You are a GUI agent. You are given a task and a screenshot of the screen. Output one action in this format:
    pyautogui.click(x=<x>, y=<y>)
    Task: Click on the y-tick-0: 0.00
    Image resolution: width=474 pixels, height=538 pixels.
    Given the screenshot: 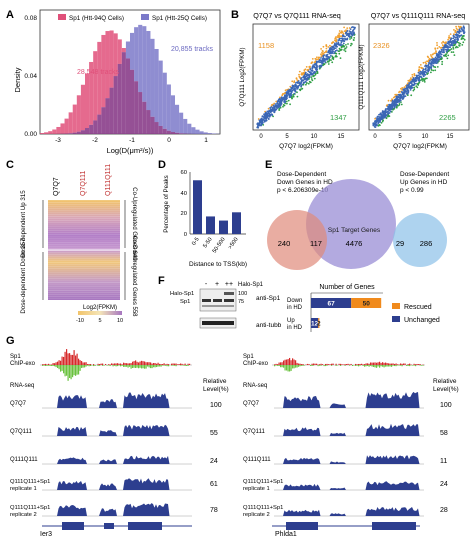 What is the action you would take?
    pyautogui.click(x=30, y=134)
    